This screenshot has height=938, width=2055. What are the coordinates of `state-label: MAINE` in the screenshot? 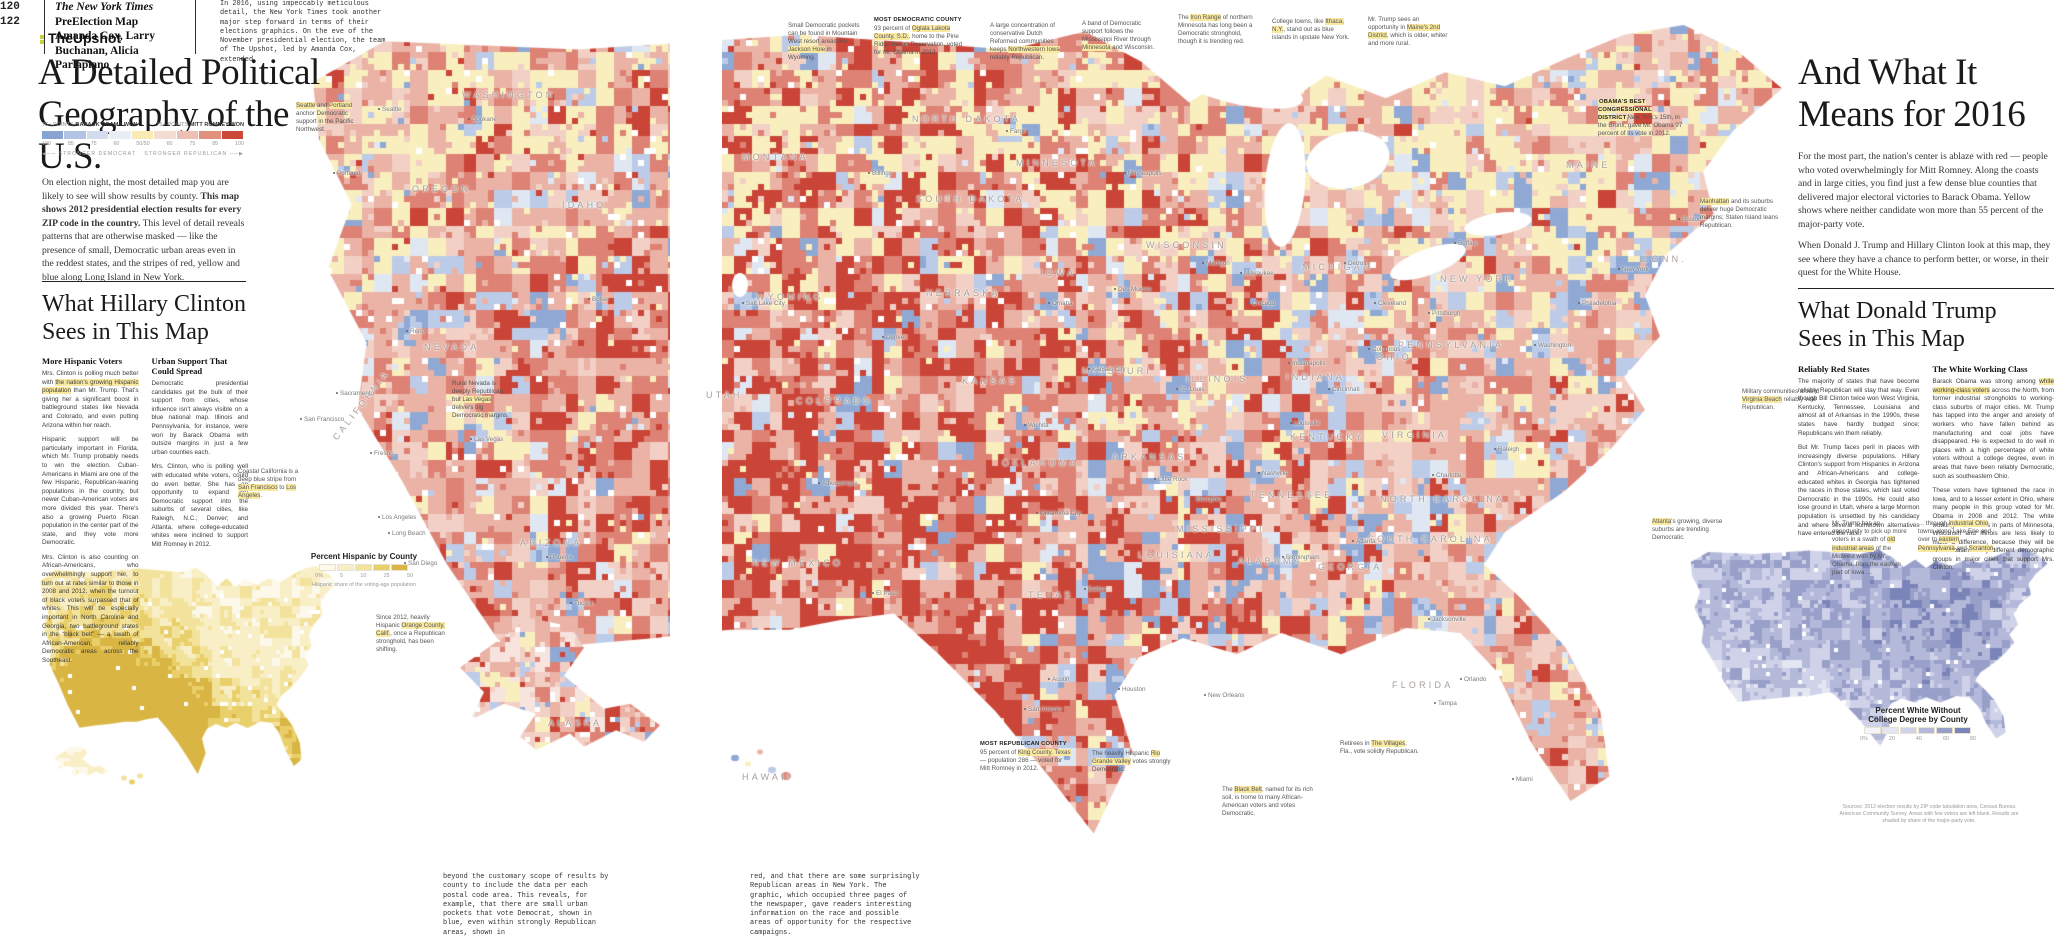 It's located at (1588, 165).